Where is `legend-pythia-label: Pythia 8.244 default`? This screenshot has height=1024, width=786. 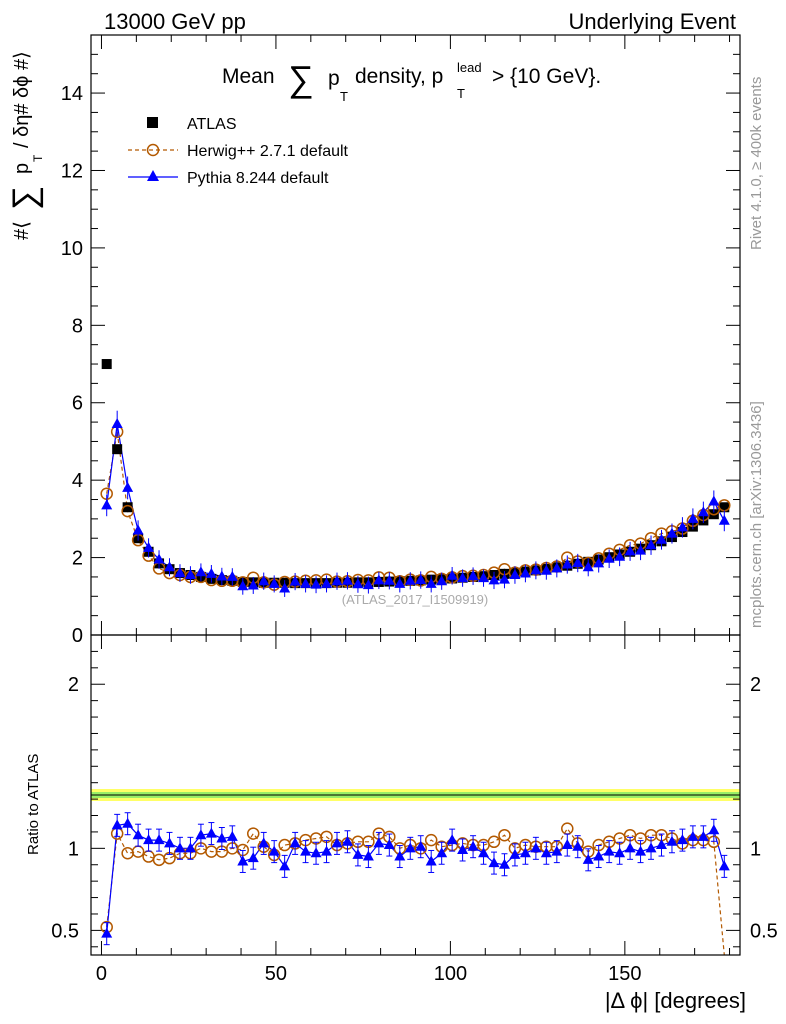 legend-pythia-label: Pythia 8.244 default is located at coordinates (258, 178).